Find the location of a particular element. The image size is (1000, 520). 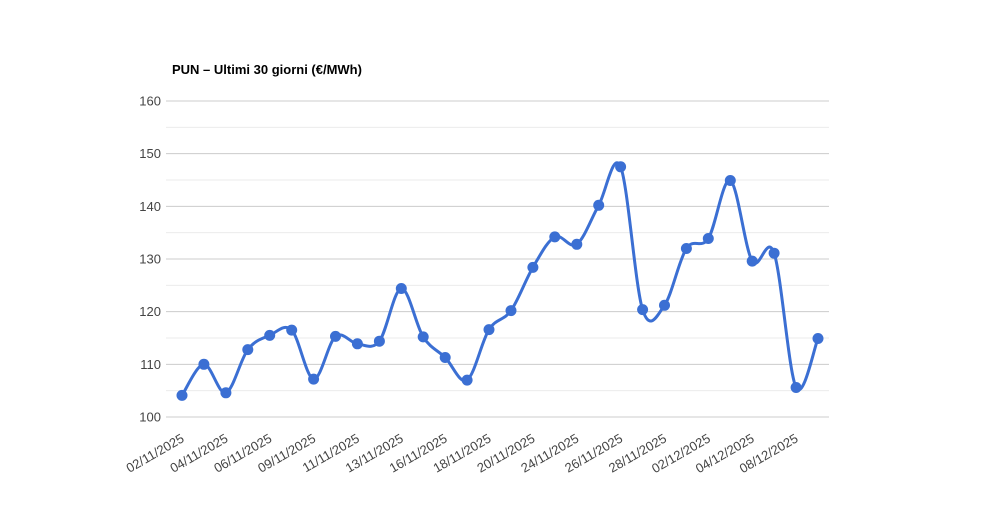

y-tick-label: 100 is located at coordinates (150, 417).